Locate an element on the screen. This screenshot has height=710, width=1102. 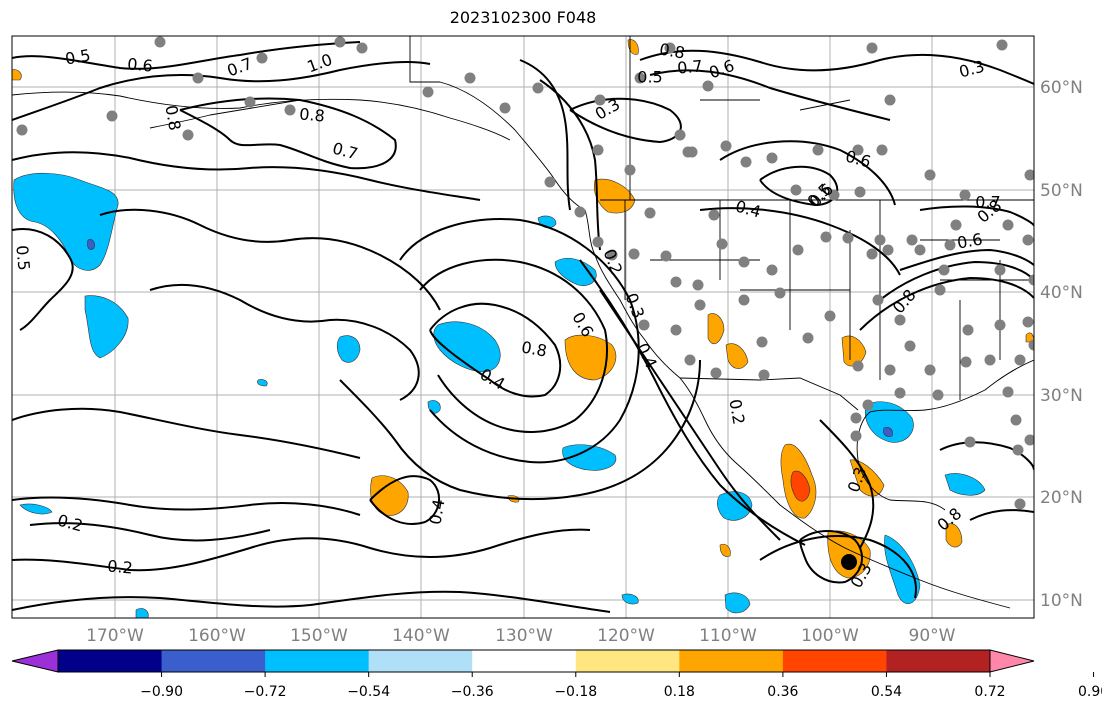
colorbar-tick-label: −0.18 is located at coordinates (575, 692).